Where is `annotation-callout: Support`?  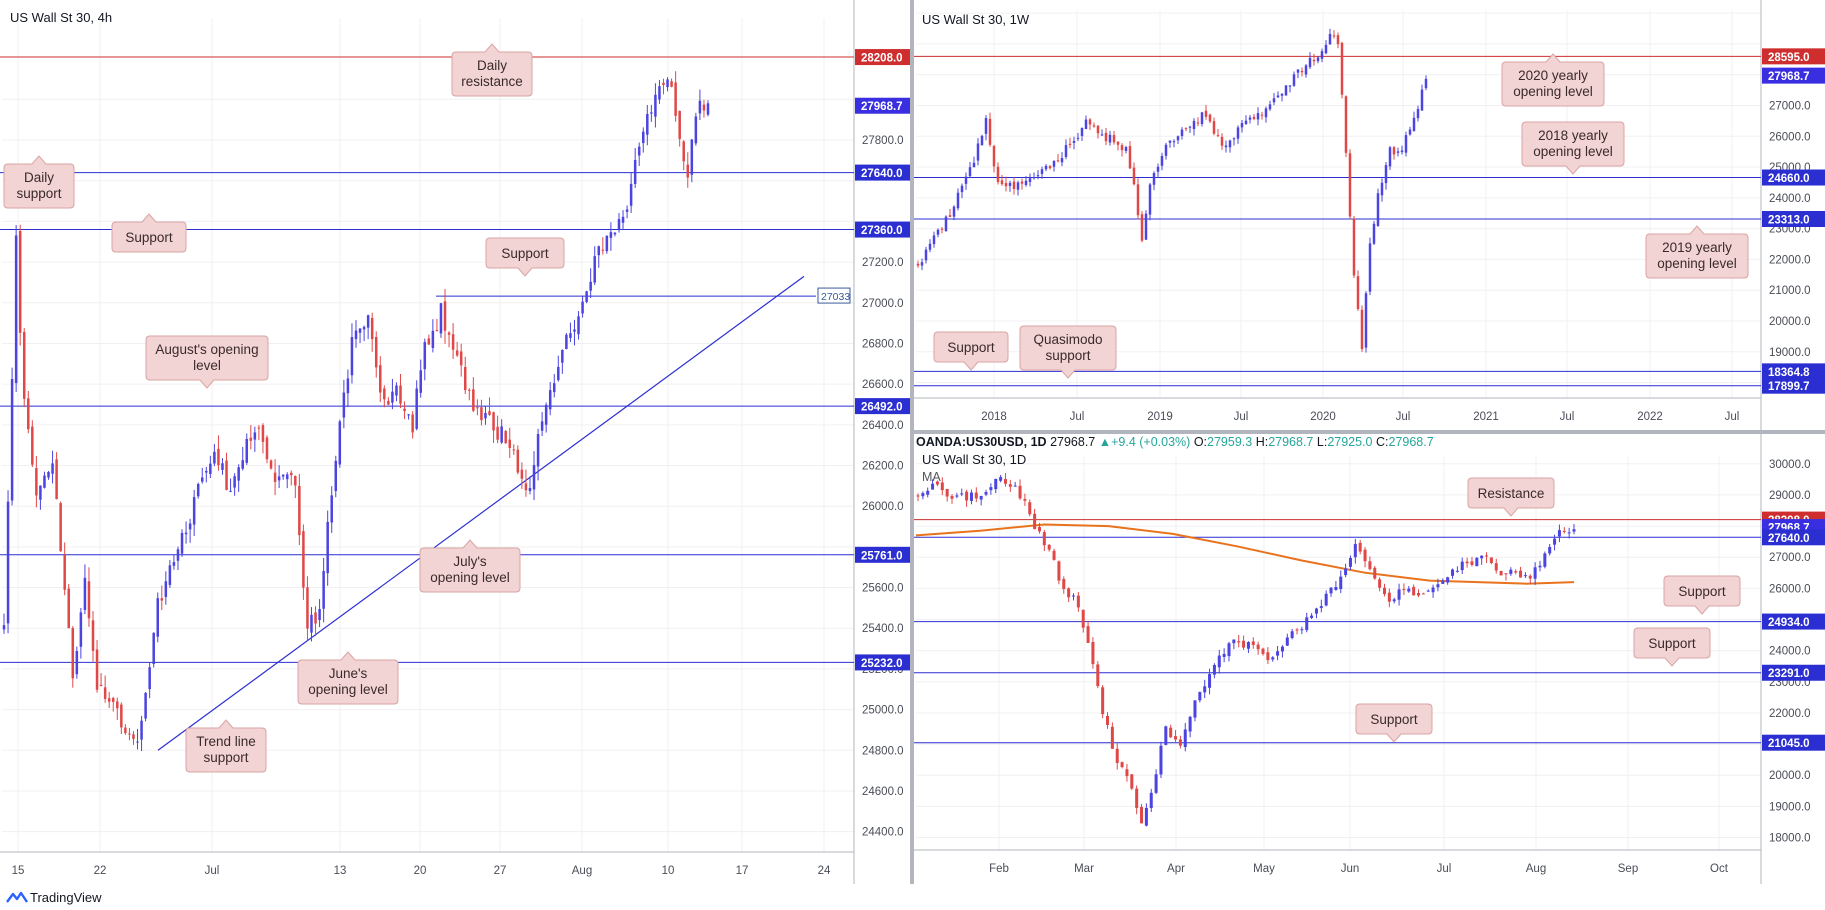 annotation-callout: Support is located at coordinates (1702, 595).